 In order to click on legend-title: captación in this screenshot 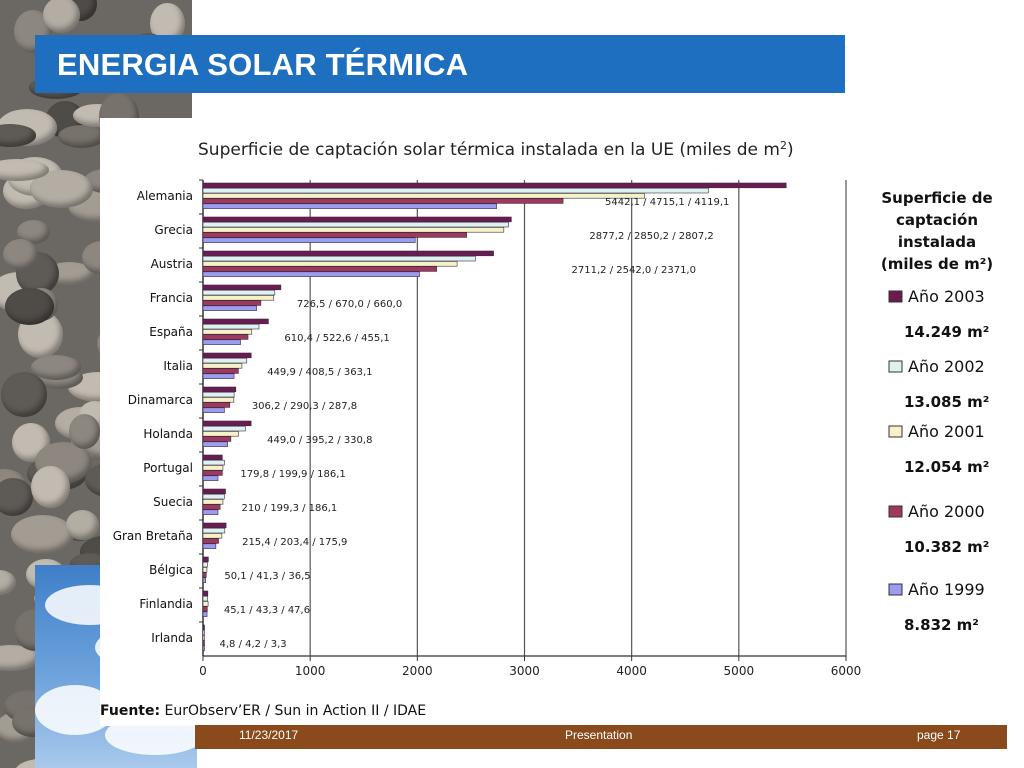, I will do `click(937, 220)`.